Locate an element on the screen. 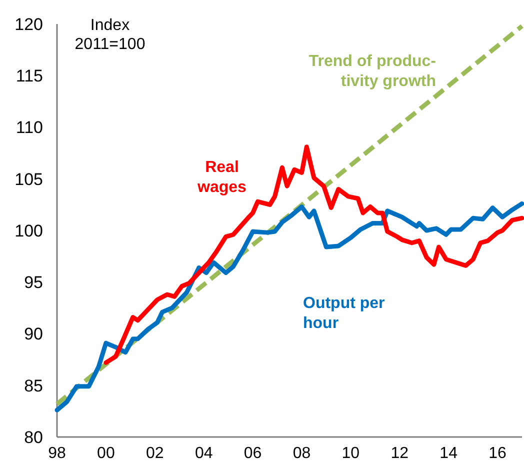 The height and width of the screenshot is (468, 524). x-tick-label: 00 is located at coordinates (106, 453).